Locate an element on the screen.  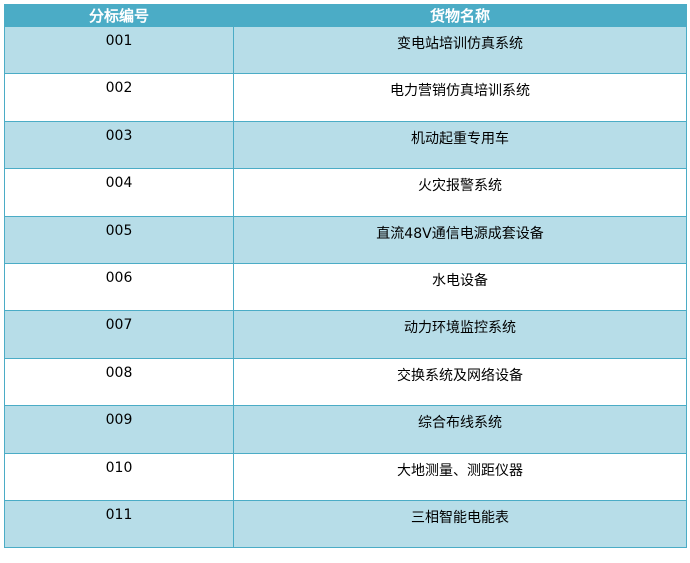
lot-number-cell: 007 is located at coordinates (119, 334).